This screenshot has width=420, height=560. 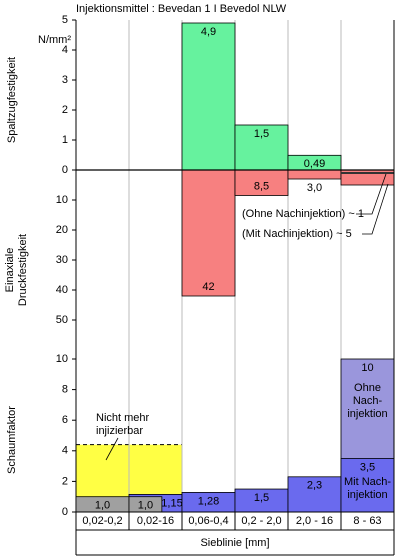 I want to click on y-tick-label: 50, so click(x=62, y=320).